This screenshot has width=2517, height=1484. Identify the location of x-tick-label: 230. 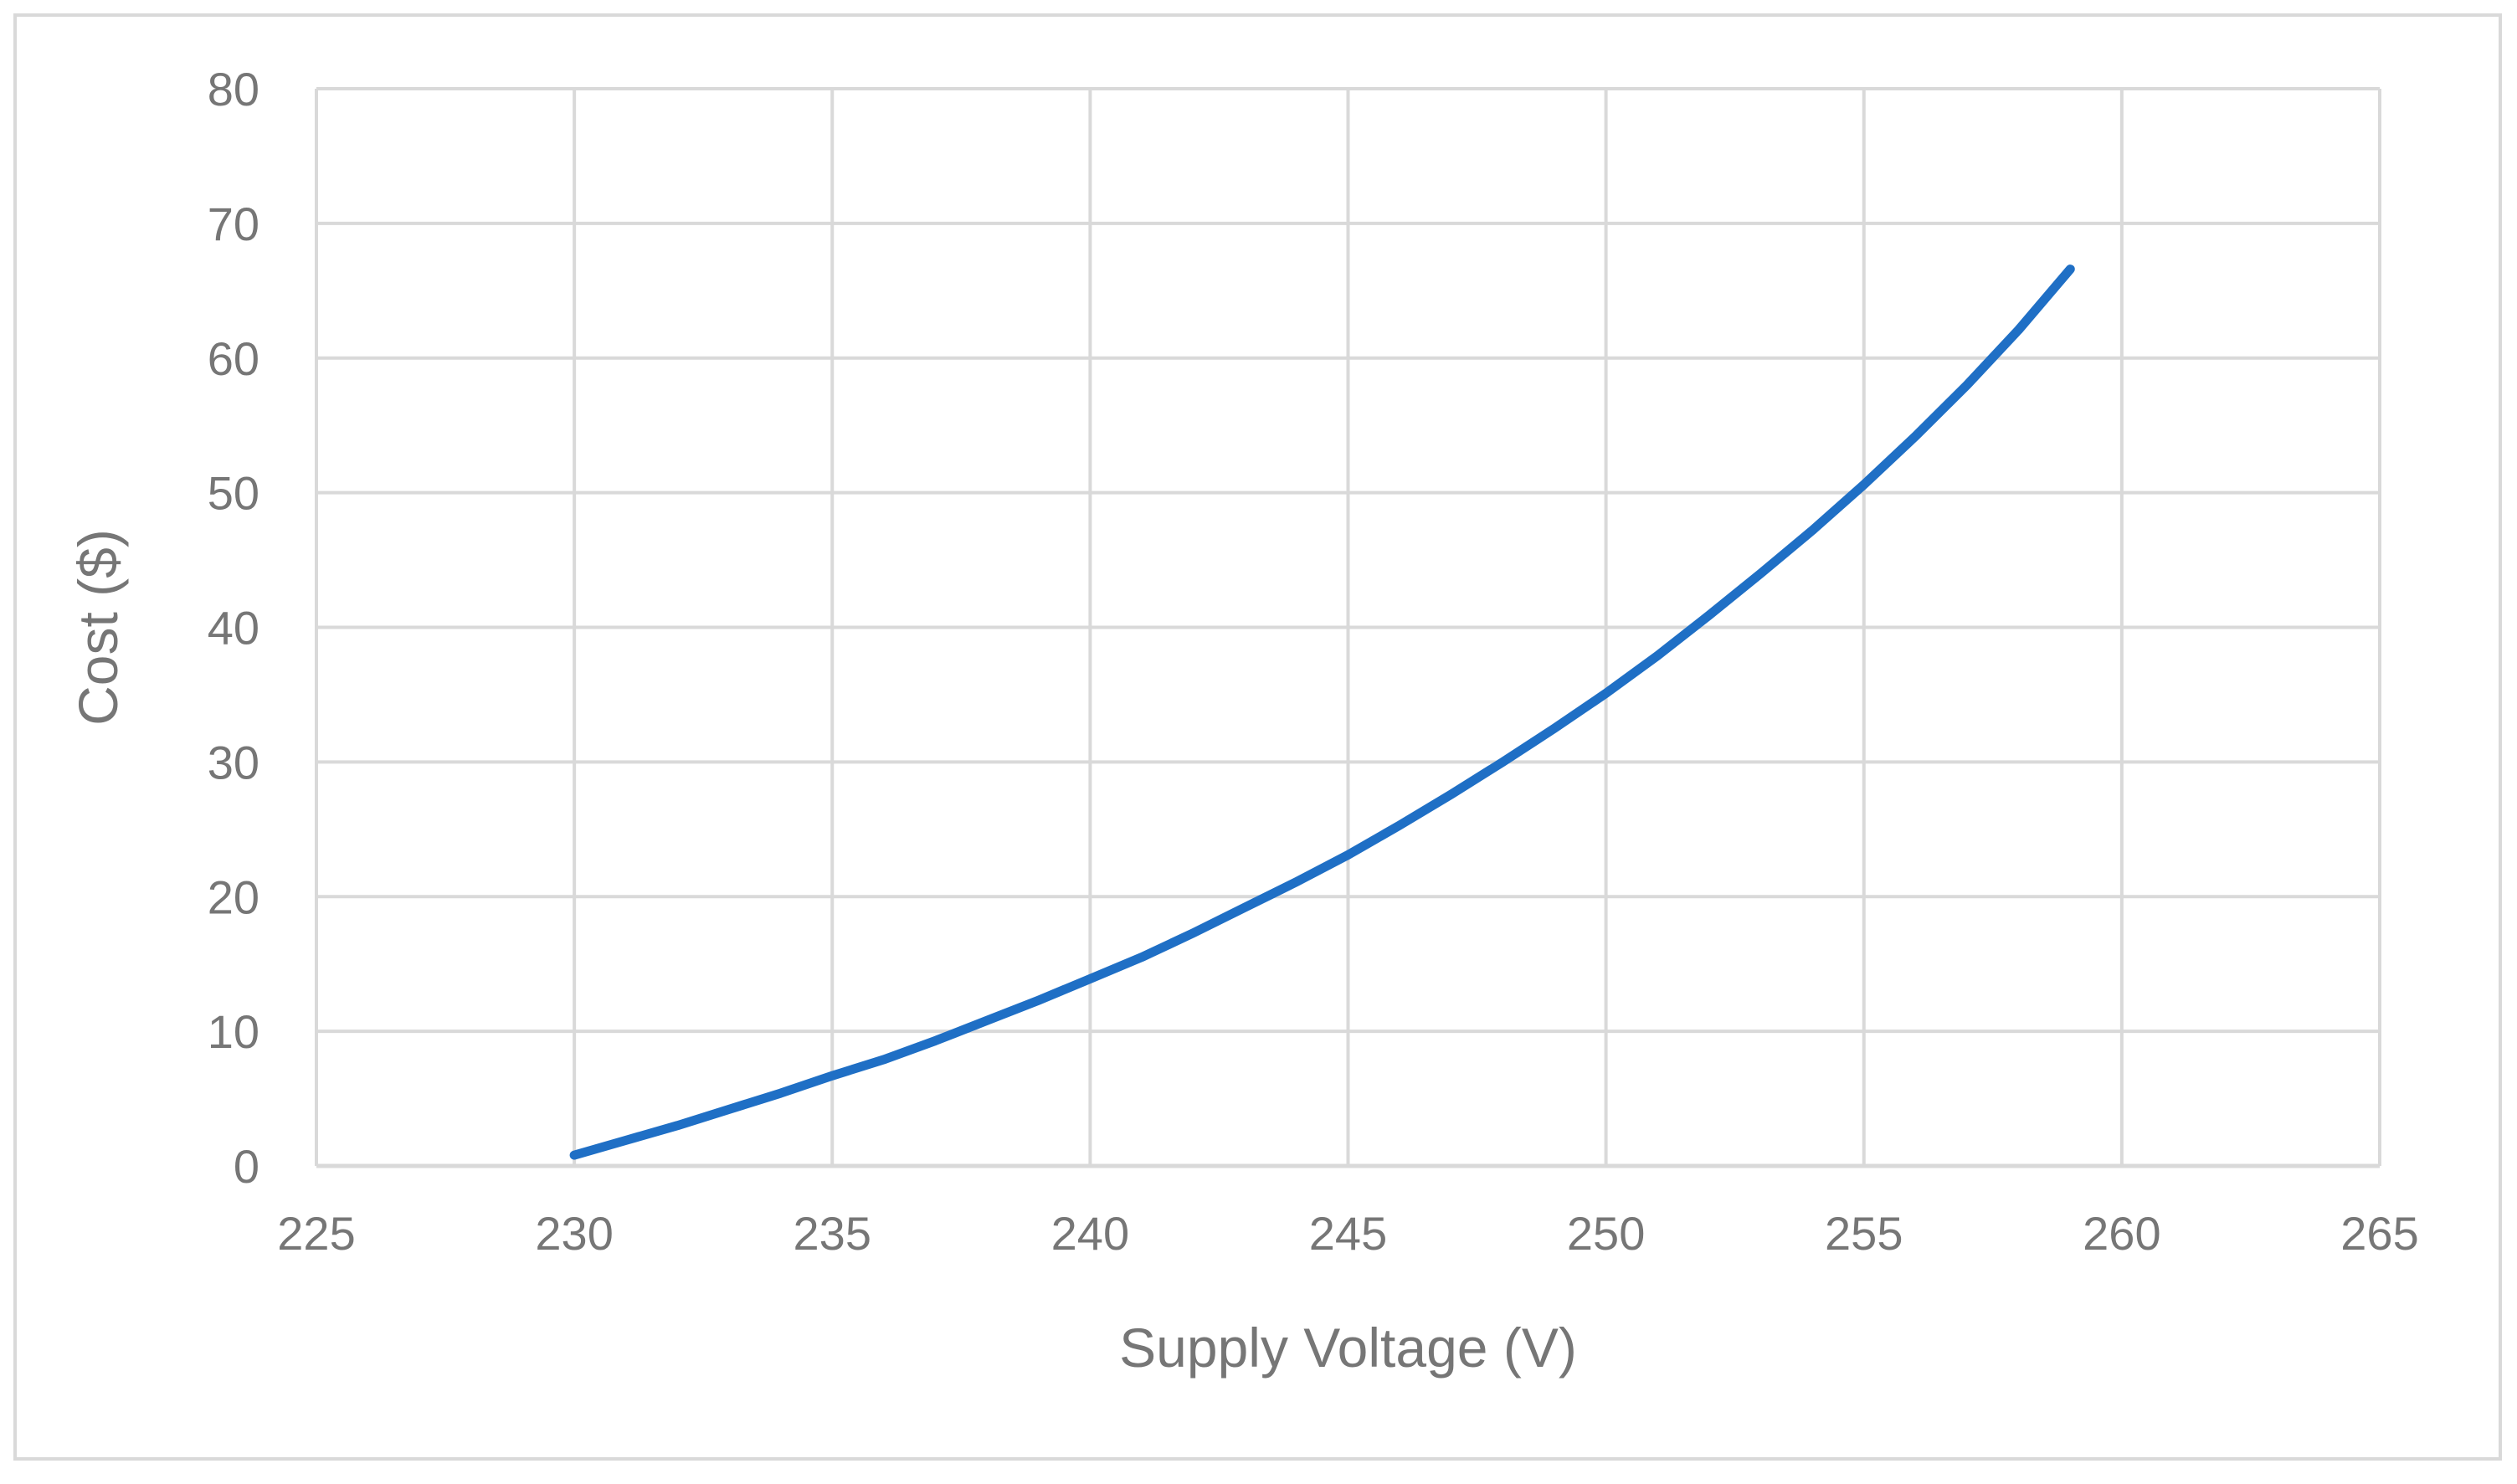
(574, 1234).